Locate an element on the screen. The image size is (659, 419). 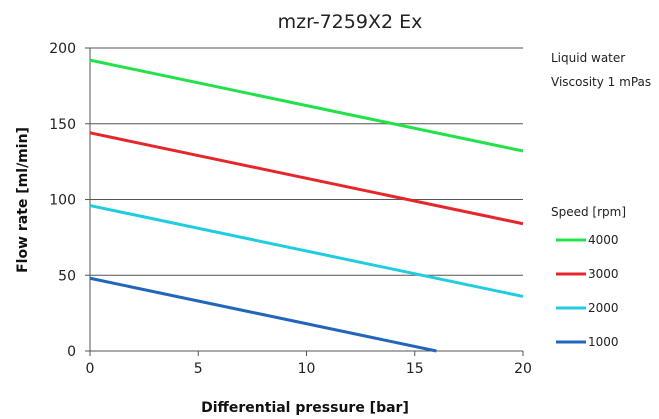
y-tick-label-100: 100 is located at coordinates (62, 201).